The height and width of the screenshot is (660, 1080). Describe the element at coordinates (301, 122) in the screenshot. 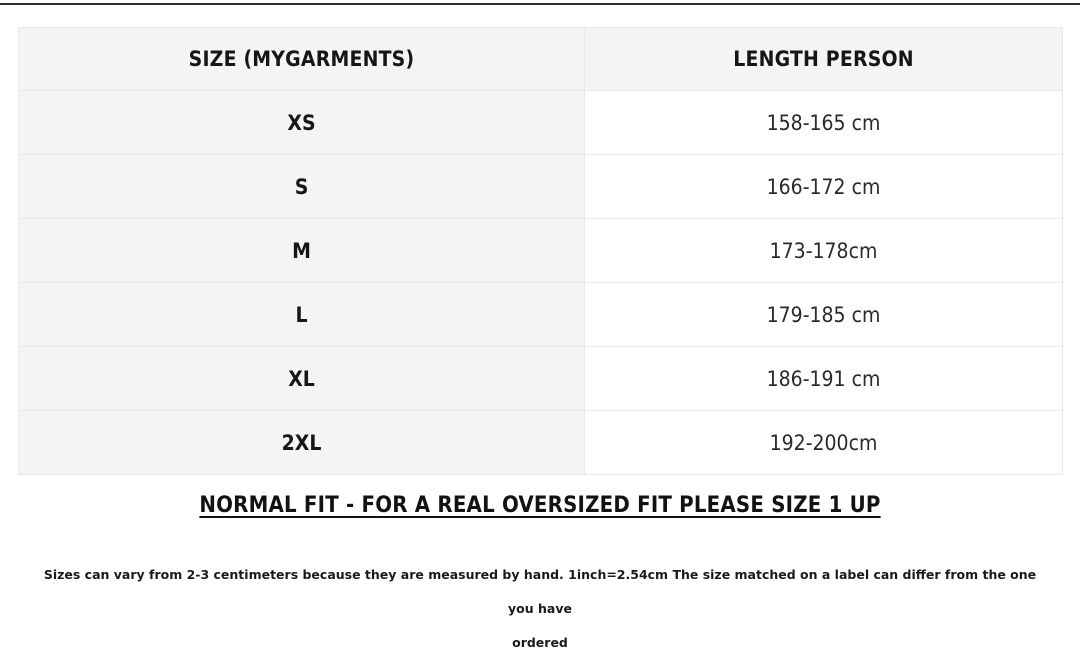

I see `cell-size: XS` at that location.